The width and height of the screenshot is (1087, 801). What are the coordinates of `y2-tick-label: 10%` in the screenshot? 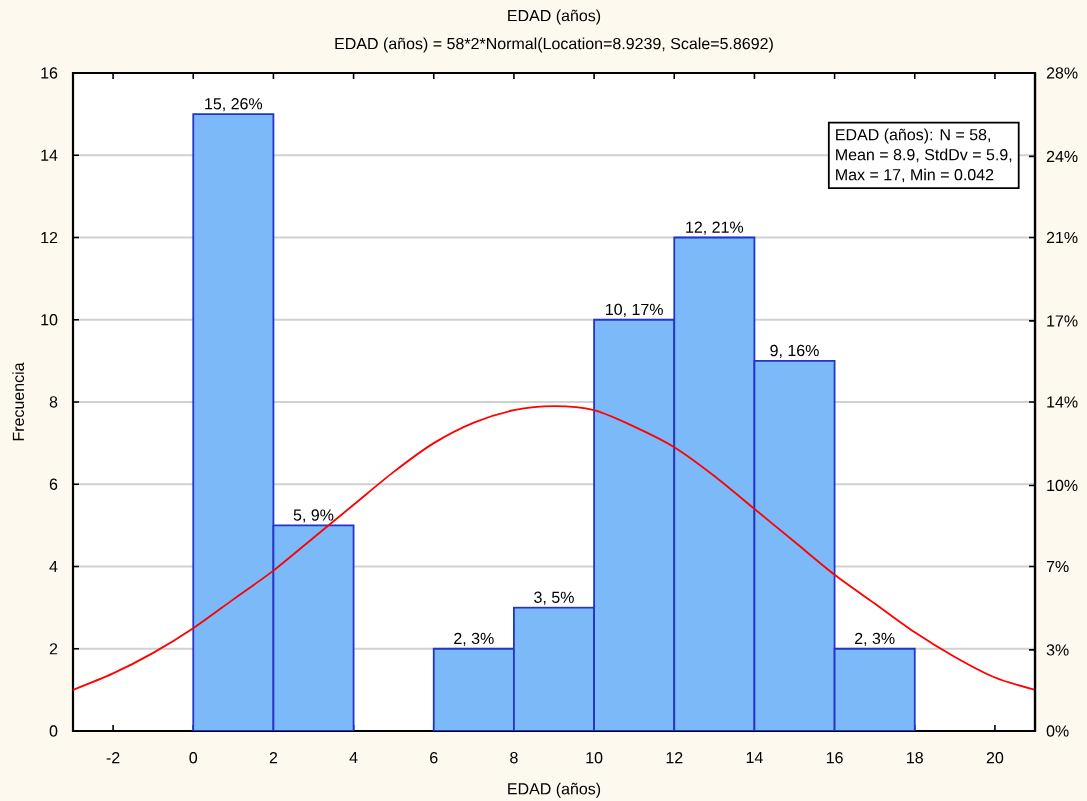 It's located at (1062, 485).